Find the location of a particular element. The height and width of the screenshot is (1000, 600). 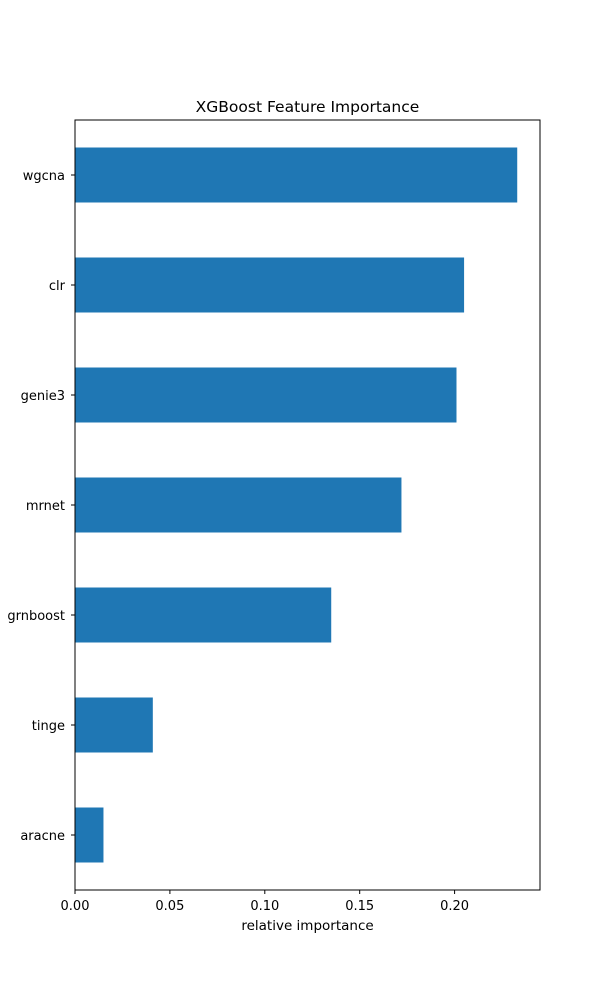

bar-tinge is located at coordinates (114, 725).